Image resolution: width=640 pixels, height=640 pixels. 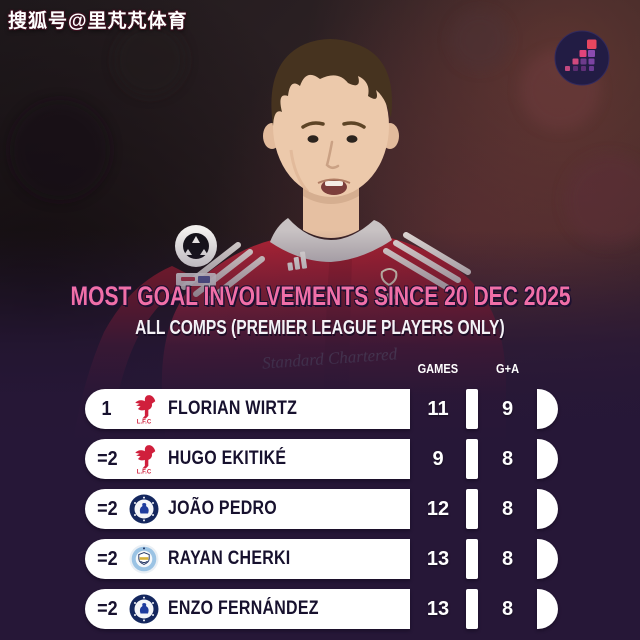 I want to click on table-row: =2 RAYAN CHERKI 13 8, so click(x=321, y=559).